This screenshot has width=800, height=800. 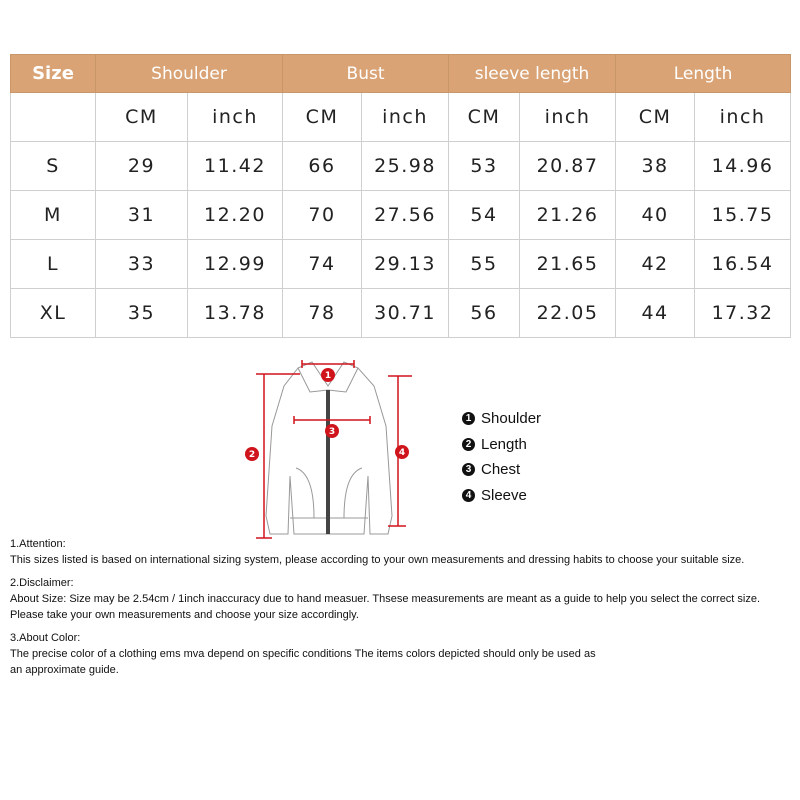 What do you see at coordinates (484, 313) in the screenshot?
I see `value-cell: 56` at bounding box center [484, 313].